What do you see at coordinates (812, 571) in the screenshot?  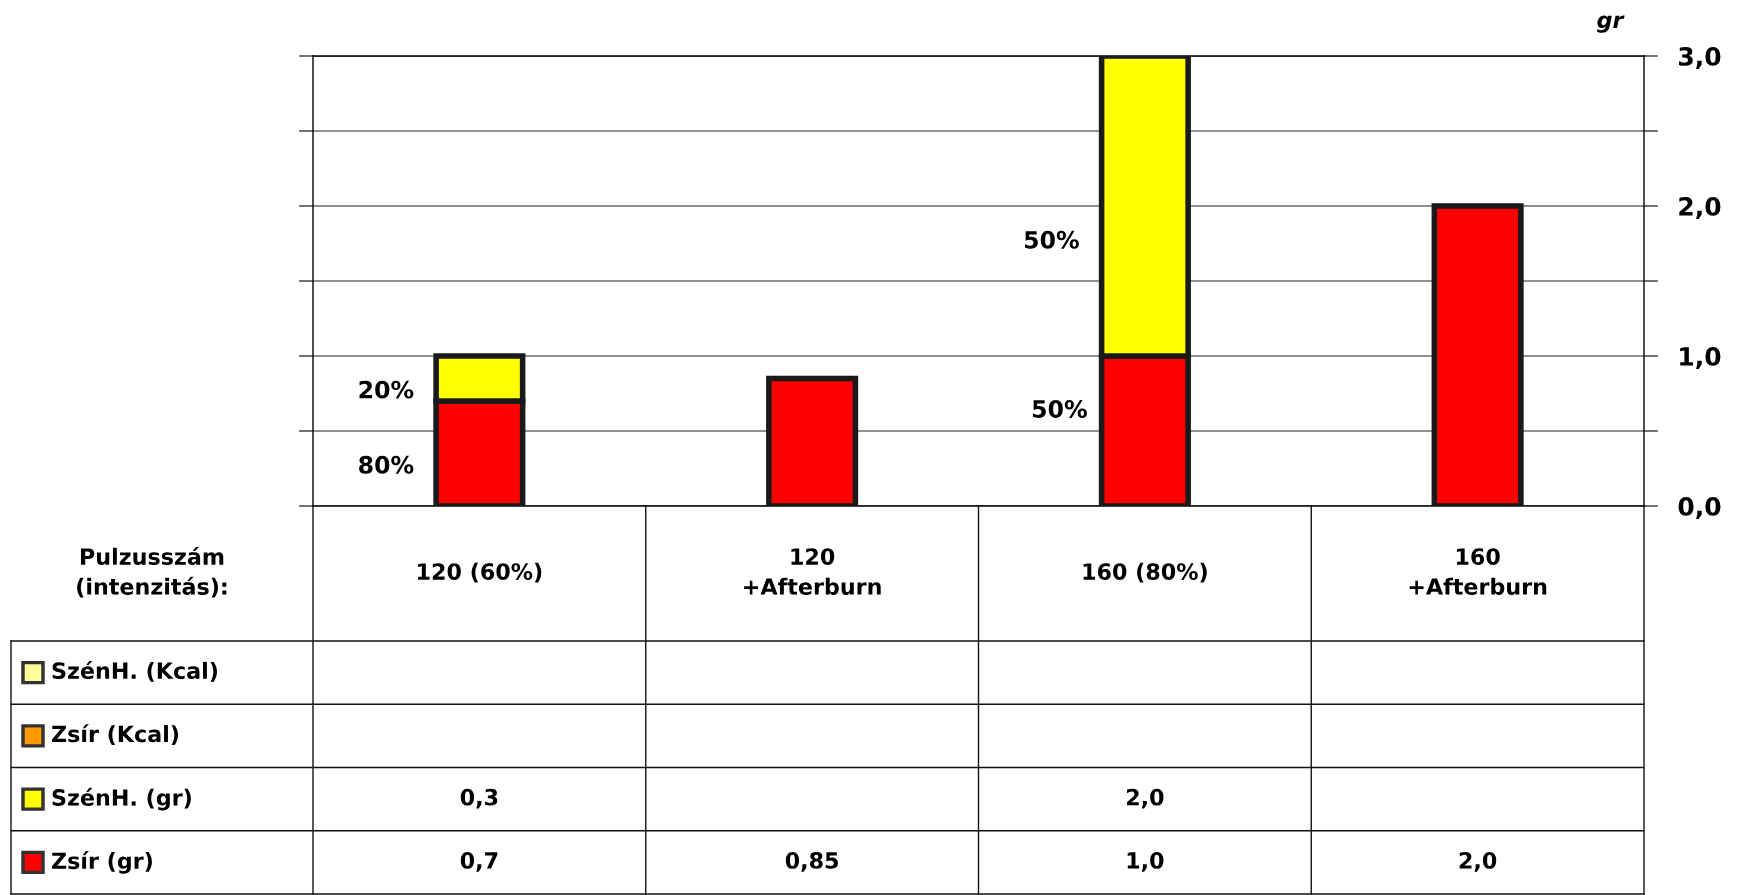 I see `x-tick-label: 120 +Afterburn` at bounding box center [812, 571].